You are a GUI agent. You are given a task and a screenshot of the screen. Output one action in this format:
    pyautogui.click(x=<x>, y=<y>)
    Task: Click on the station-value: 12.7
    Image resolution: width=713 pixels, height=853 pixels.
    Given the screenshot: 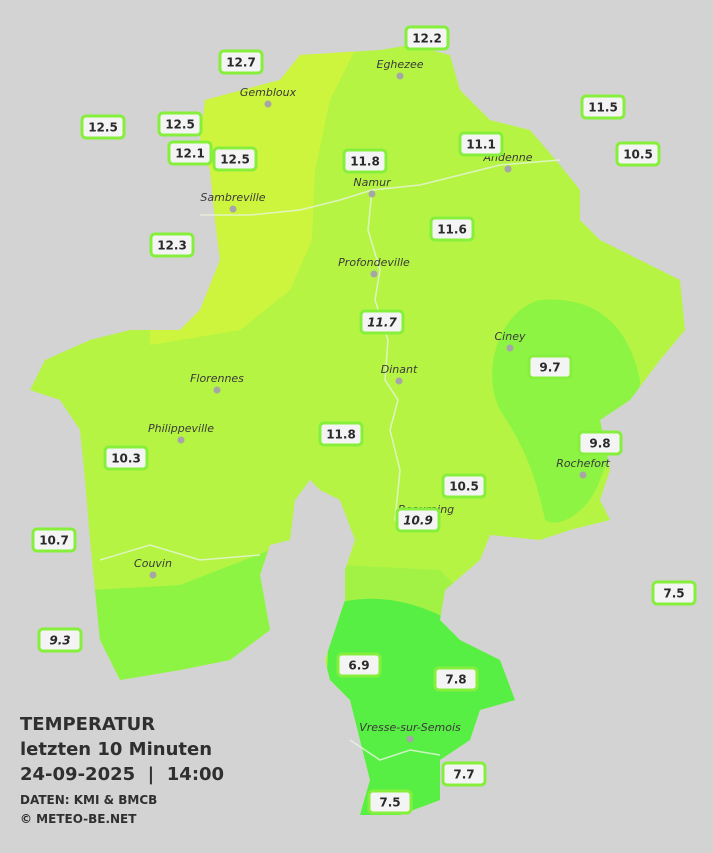 What is the action you would take?
    pyautogui.click(x=241, y=63)
    